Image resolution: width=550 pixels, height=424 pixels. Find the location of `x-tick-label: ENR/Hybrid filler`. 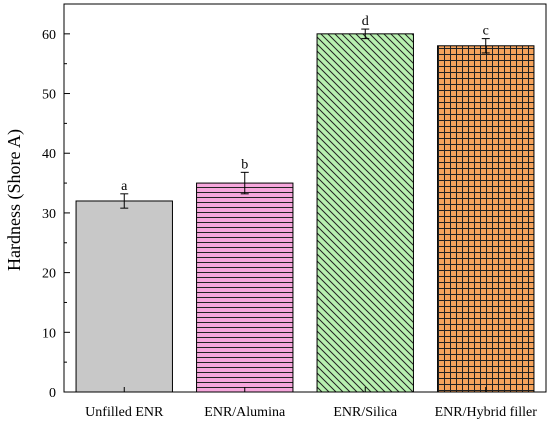

x-tick-label: ENR/Hybrid filler is located at coordinates (486, 412).